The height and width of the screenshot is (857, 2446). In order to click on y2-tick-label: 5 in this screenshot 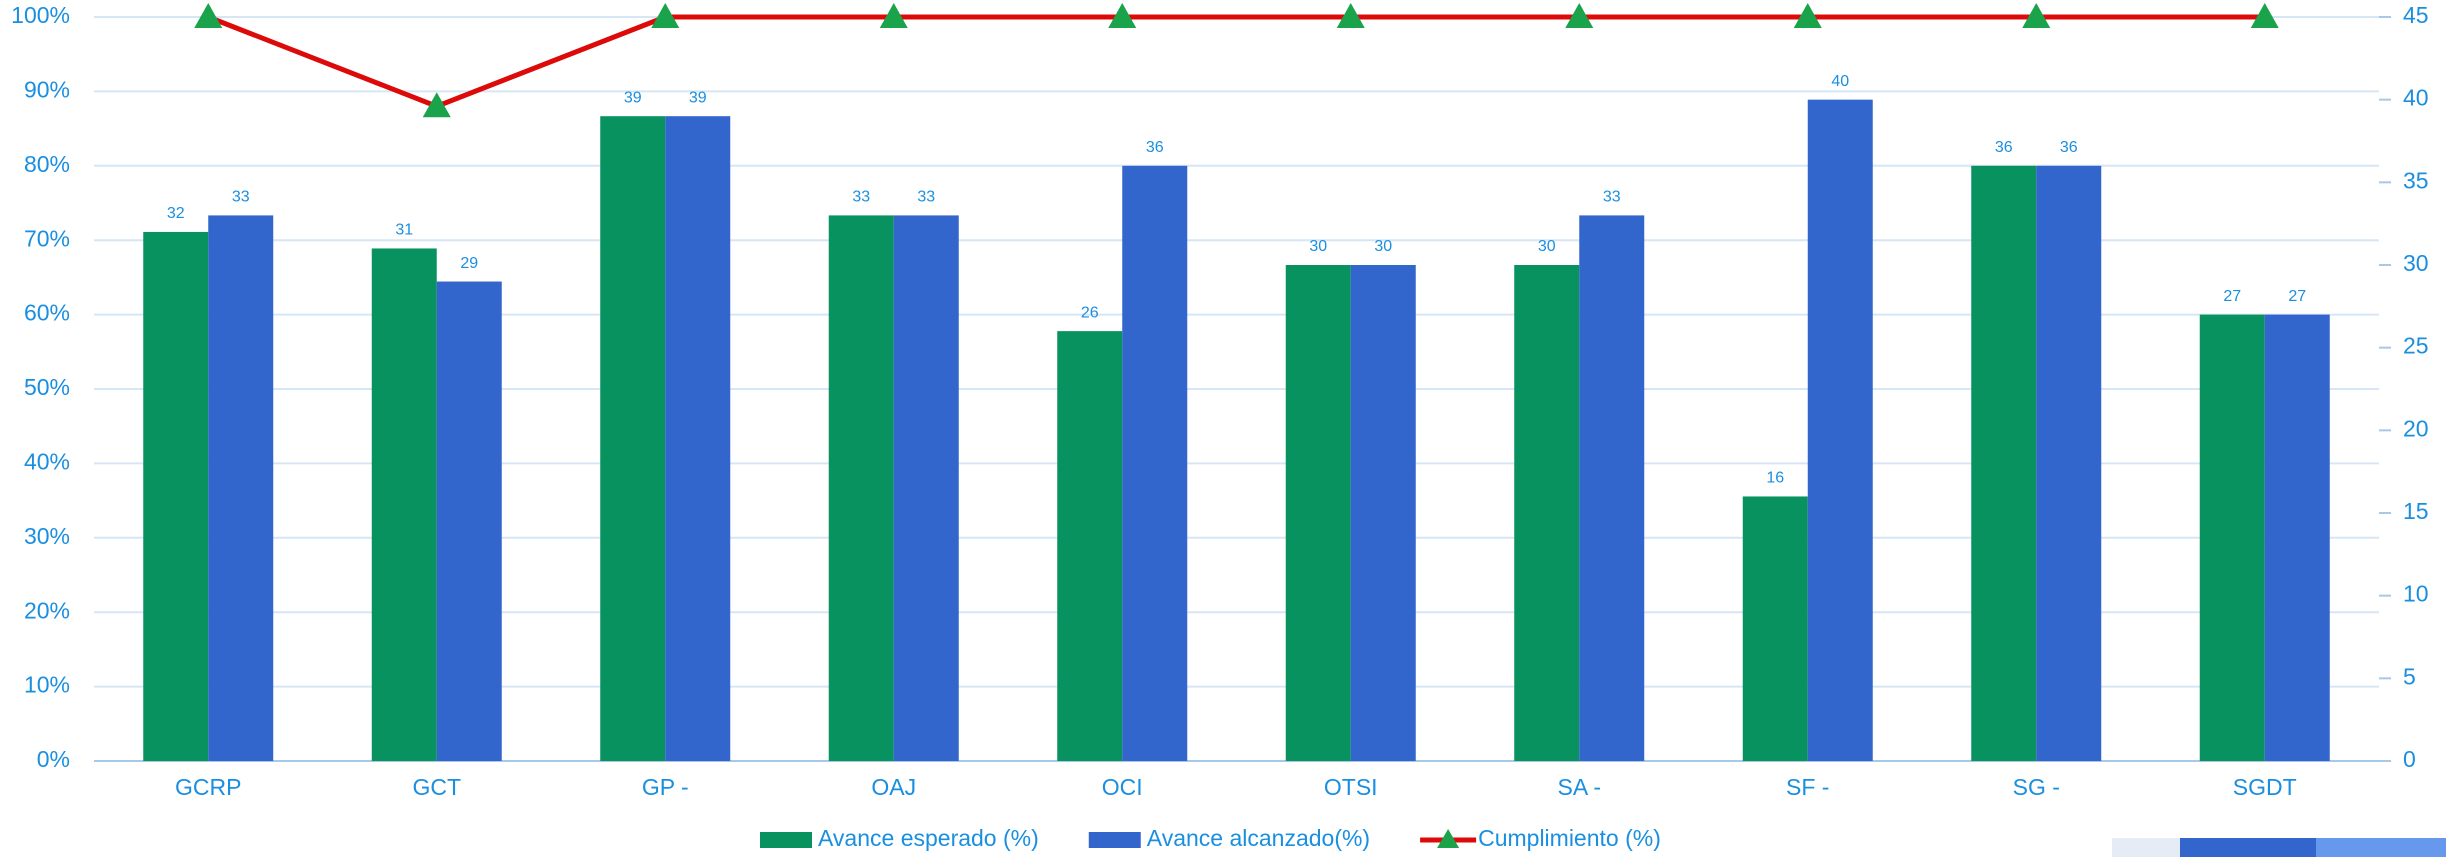, I will do `click(2409, 676)`.